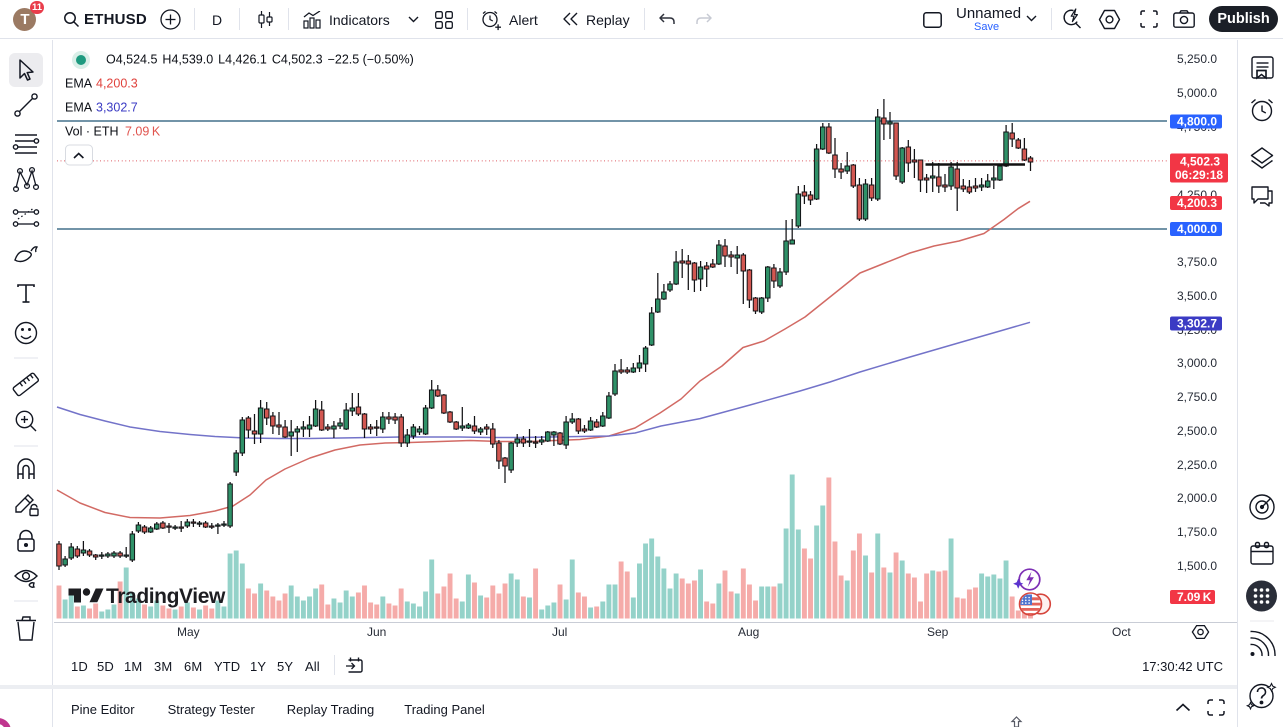 This screenshot has width=1283, height=727. What do you see at coordinates (1197, 397) in the screenshot?
I see `svg-text: 2,750.0` at bounding box center [1197, 397].